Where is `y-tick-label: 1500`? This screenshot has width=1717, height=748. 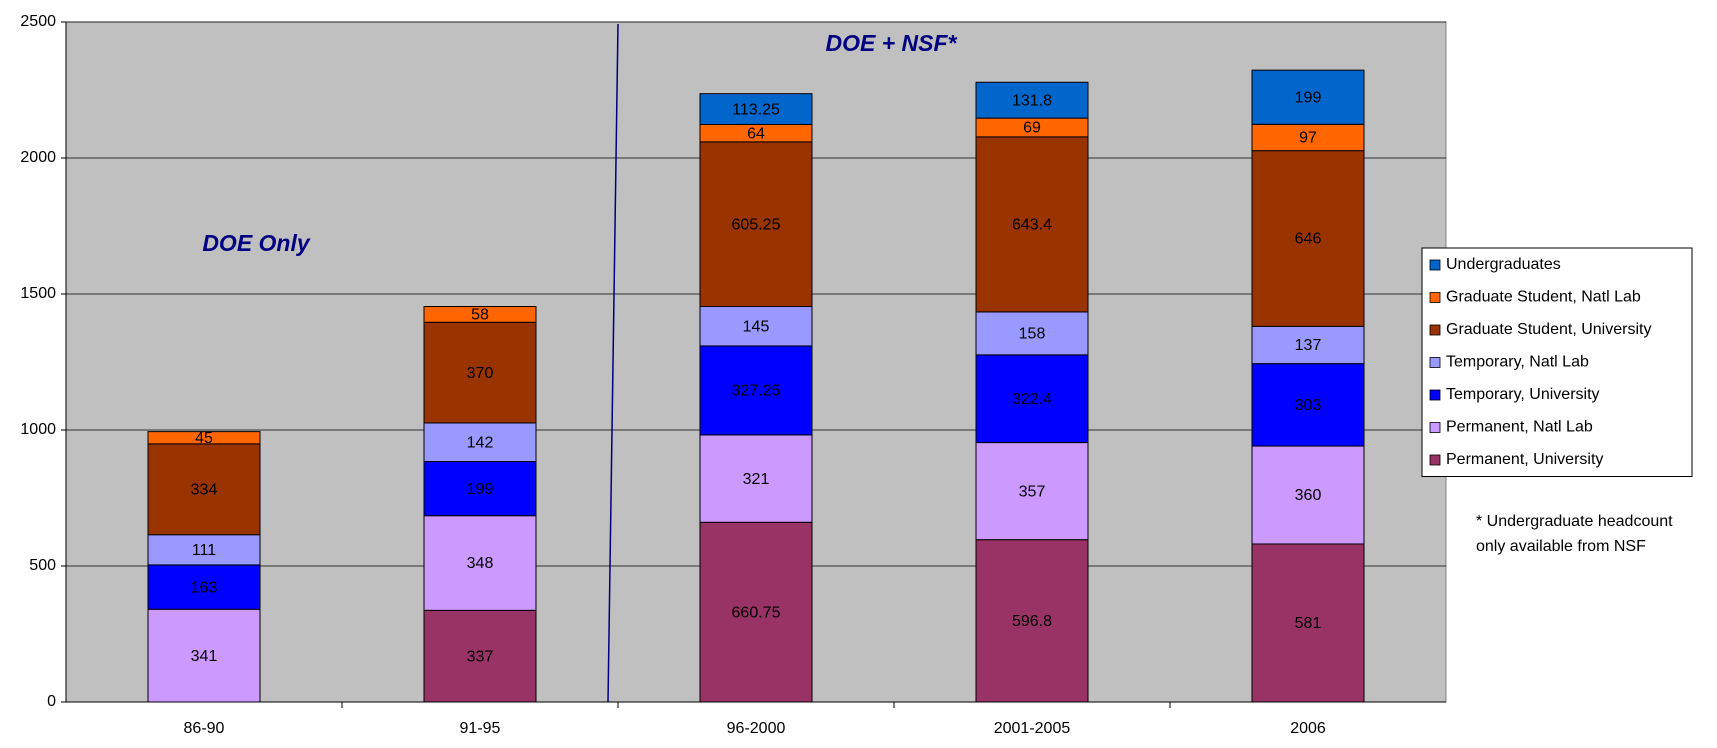
y-tick-label: 1500 is located at coordinates (38, 293).